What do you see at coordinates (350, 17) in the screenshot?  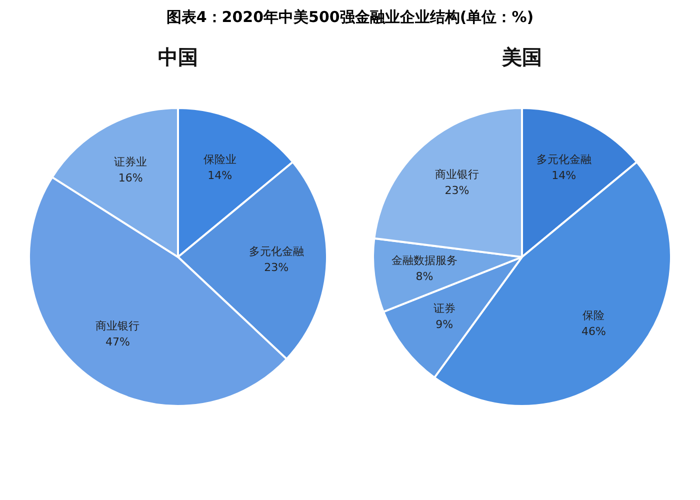 I see `text: 图表4：2020年中美500强金融业企业结构(单位：%)` at bounding box center [350, 17].